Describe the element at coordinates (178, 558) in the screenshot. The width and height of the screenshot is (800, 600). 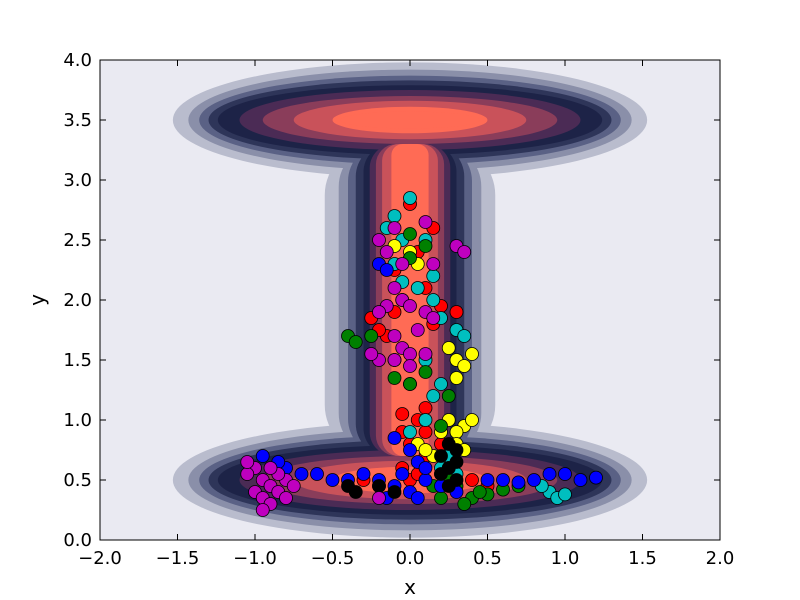
I see `x-tick-label: −1.5` at that location.